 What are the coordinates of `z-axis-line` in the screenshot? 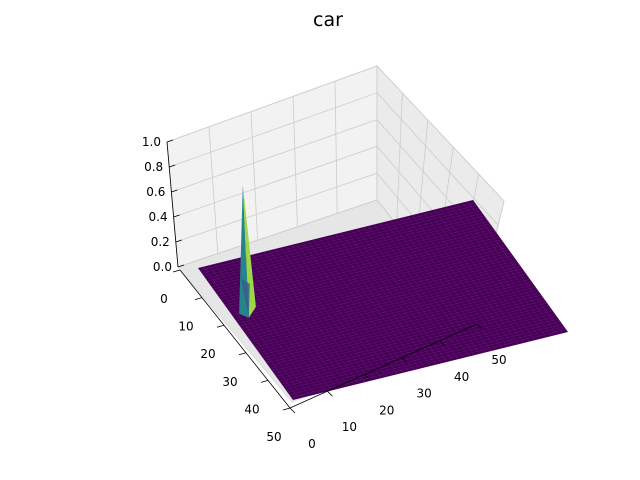 It's located at (172, 204).